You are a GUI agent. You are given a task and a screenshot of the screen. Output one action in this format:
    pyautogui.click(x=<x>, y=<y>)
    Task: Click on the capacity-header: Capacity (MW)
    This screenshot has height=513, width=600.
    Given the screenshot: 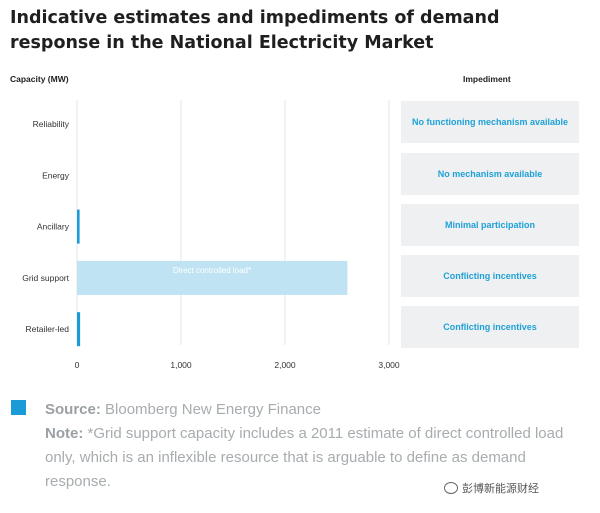 What is the action you would take?
    pyautogui.click(x=39, y=79)
    